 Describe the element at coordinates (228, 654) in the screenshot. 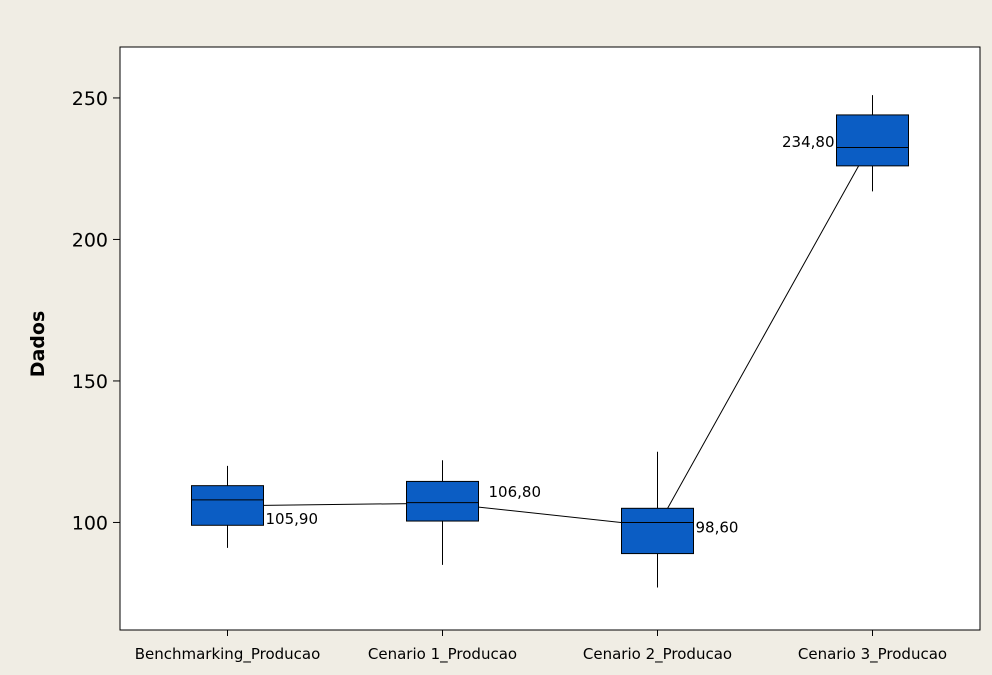

I see `x-tick-label: Benchmarking_Producao` at that location.